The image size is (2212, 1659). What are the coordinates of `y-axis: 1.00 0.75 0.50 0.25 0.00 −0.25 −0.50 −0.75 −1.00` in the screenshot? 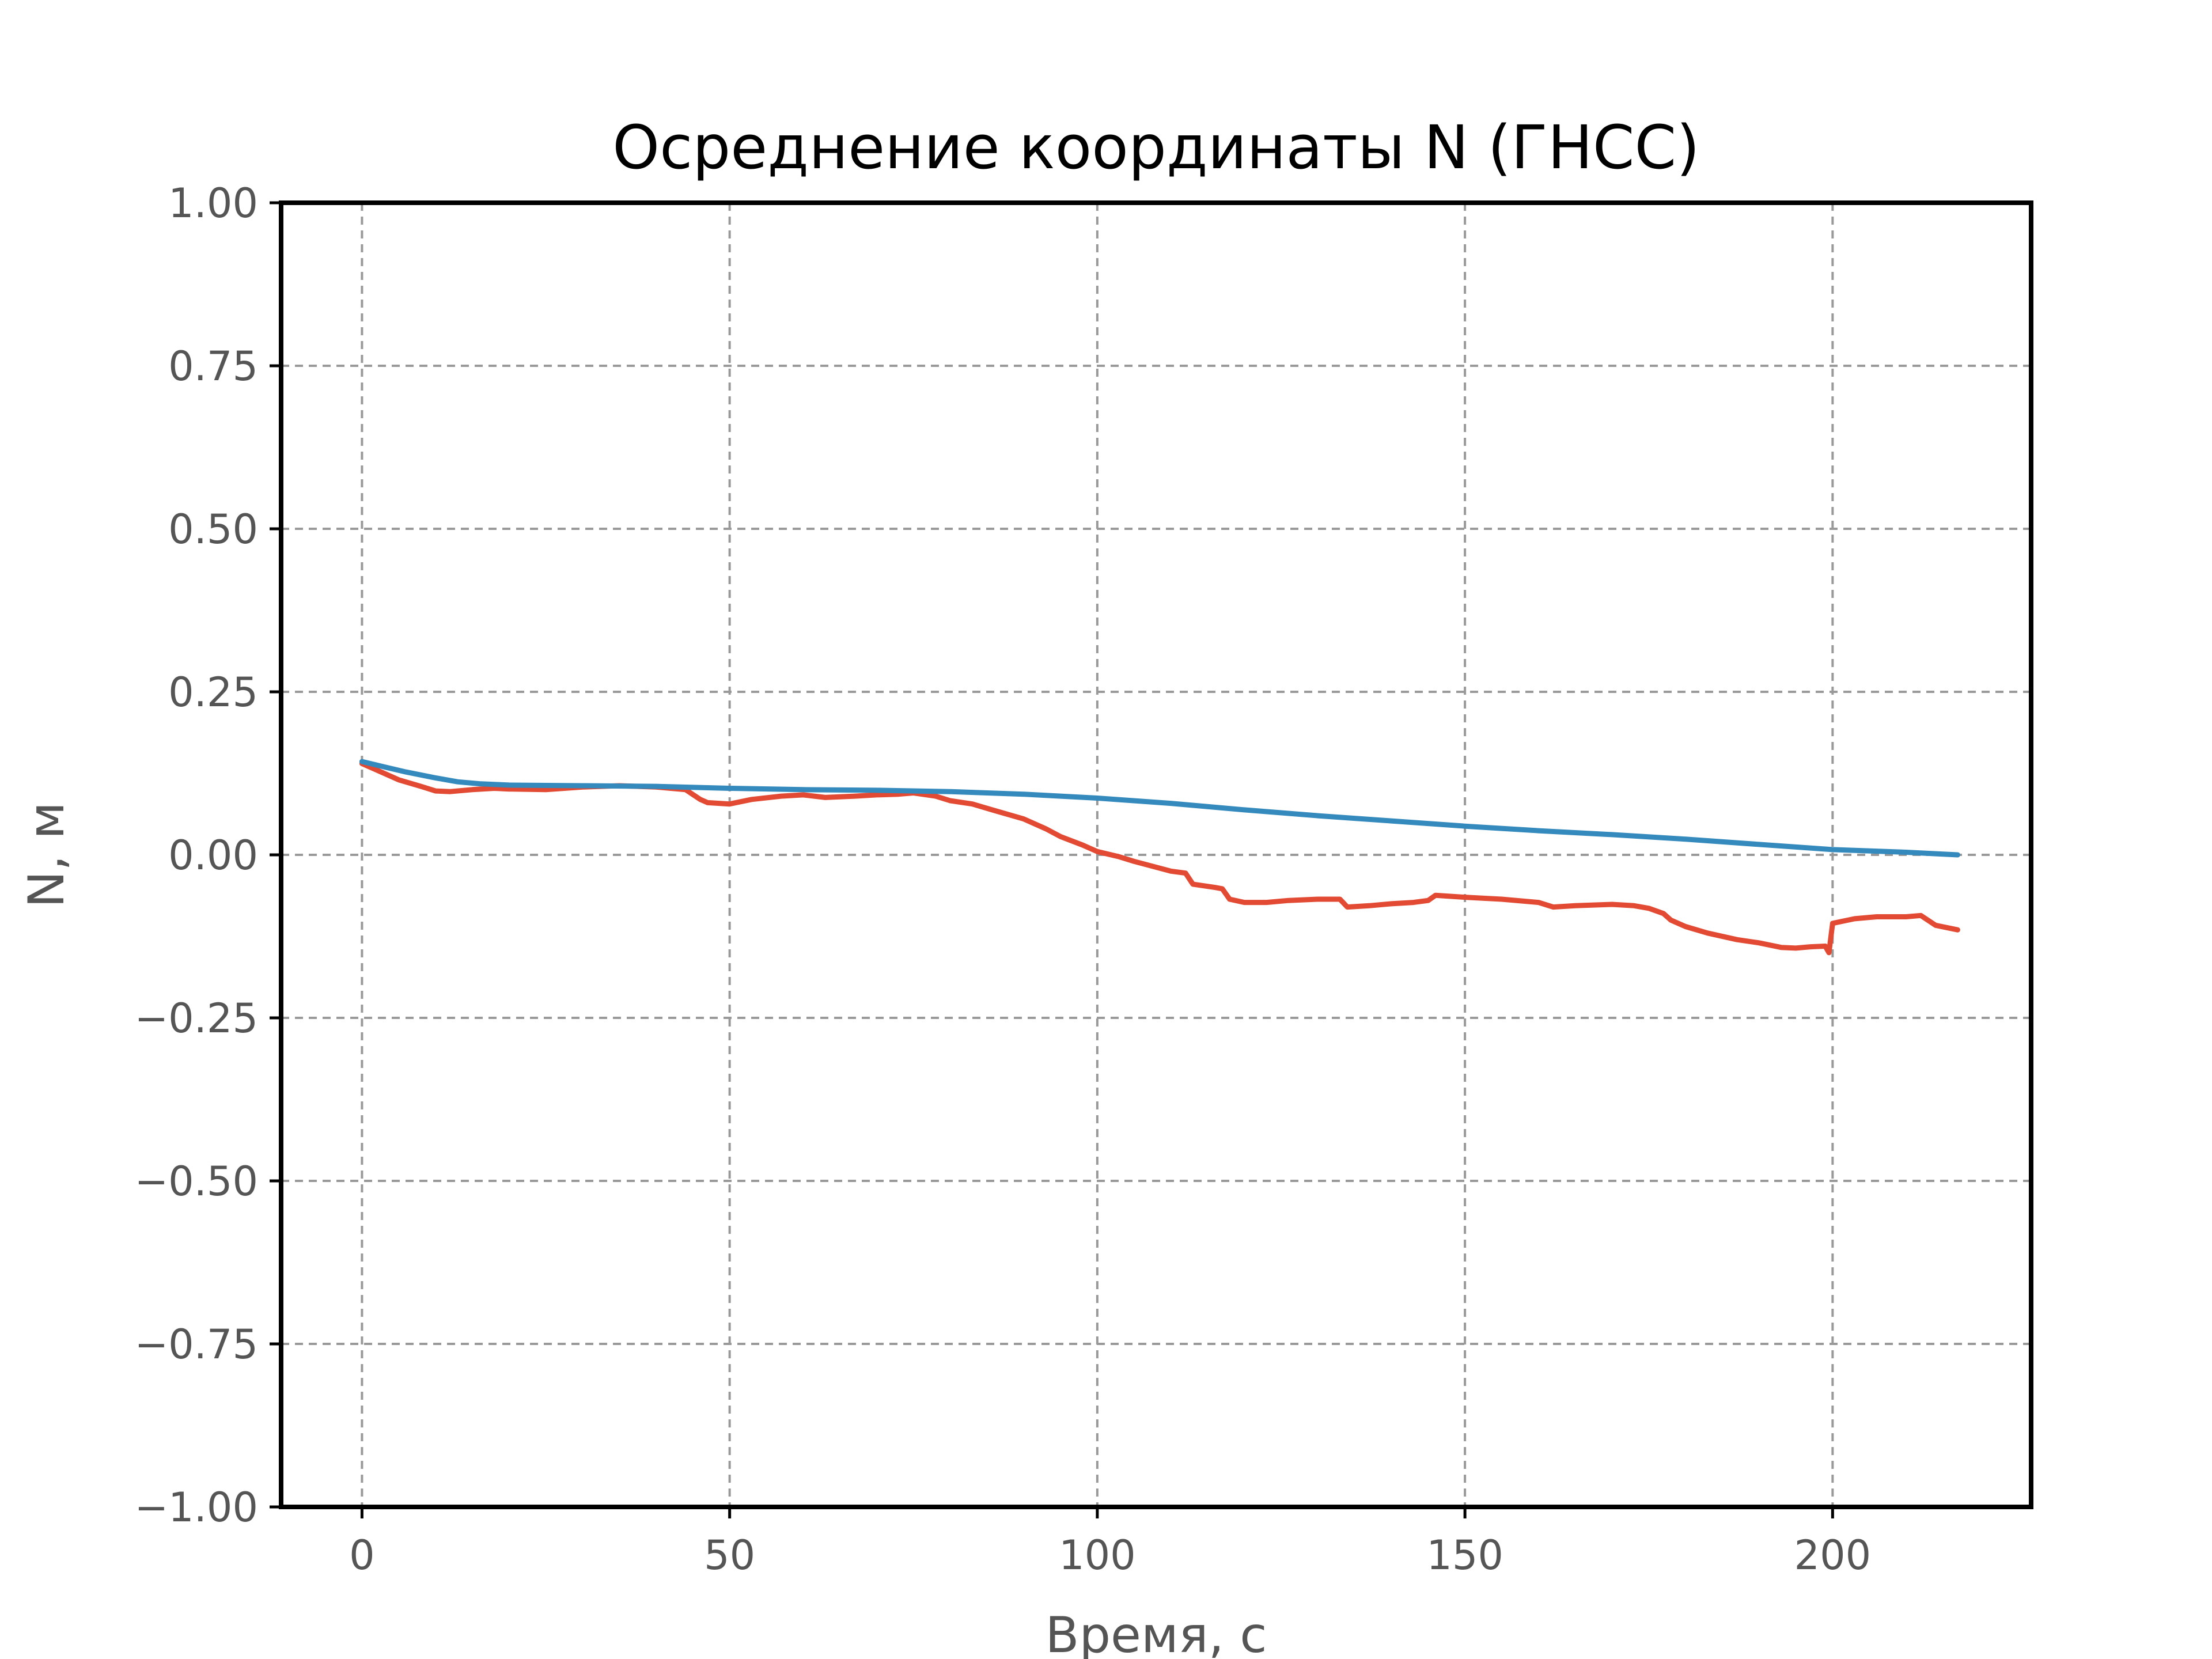 It's located at (207, 855).